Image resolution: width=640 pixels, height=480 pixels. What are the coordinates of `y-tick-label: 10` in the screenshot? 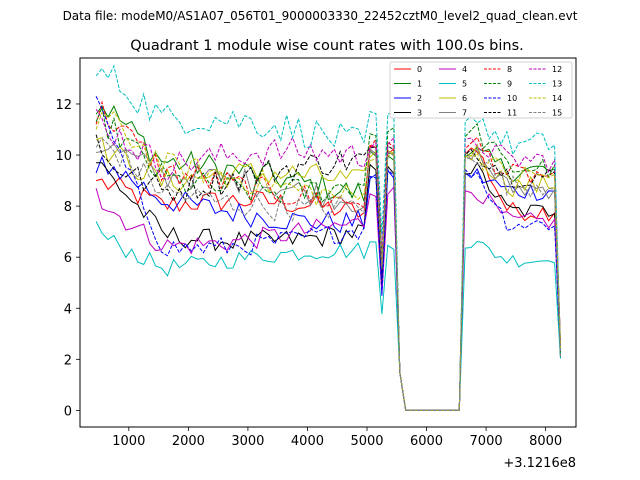 It's located at (63, 156).